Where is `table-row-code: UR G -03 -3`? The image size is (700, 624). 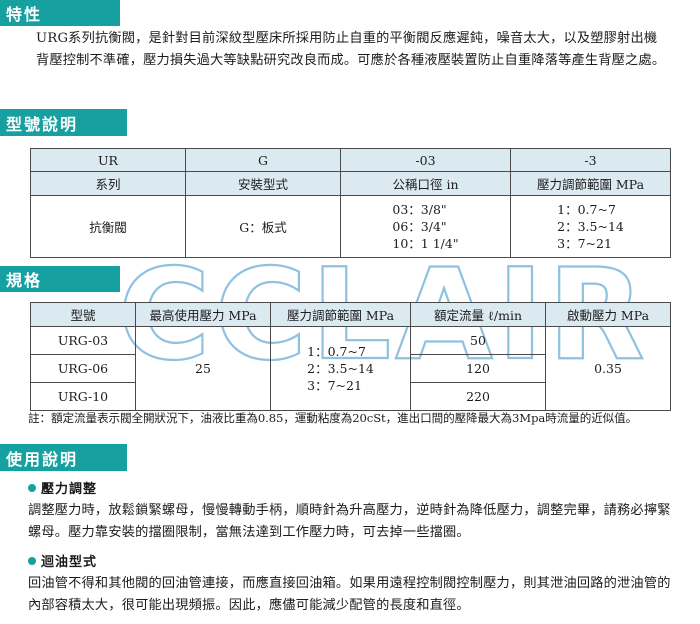
table-row-code: UR G -03 -3 is located at coordinates (350, 160).